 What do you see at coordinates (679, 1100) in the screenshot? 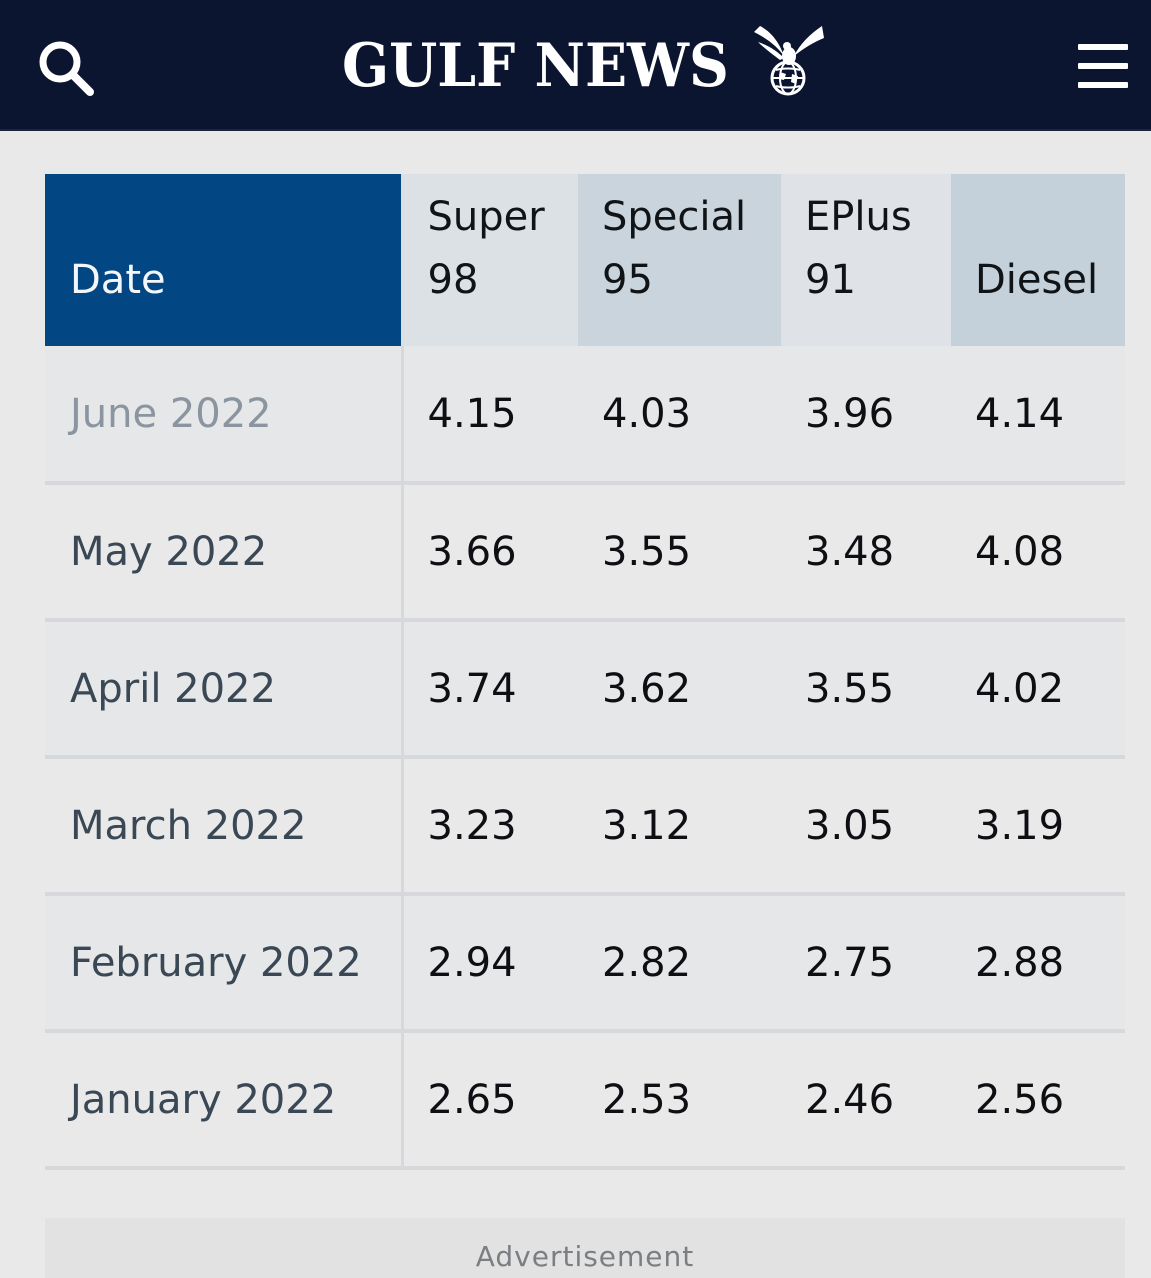
I see `special95-price-cell: 2.53` at bounding box center [679, 1100].